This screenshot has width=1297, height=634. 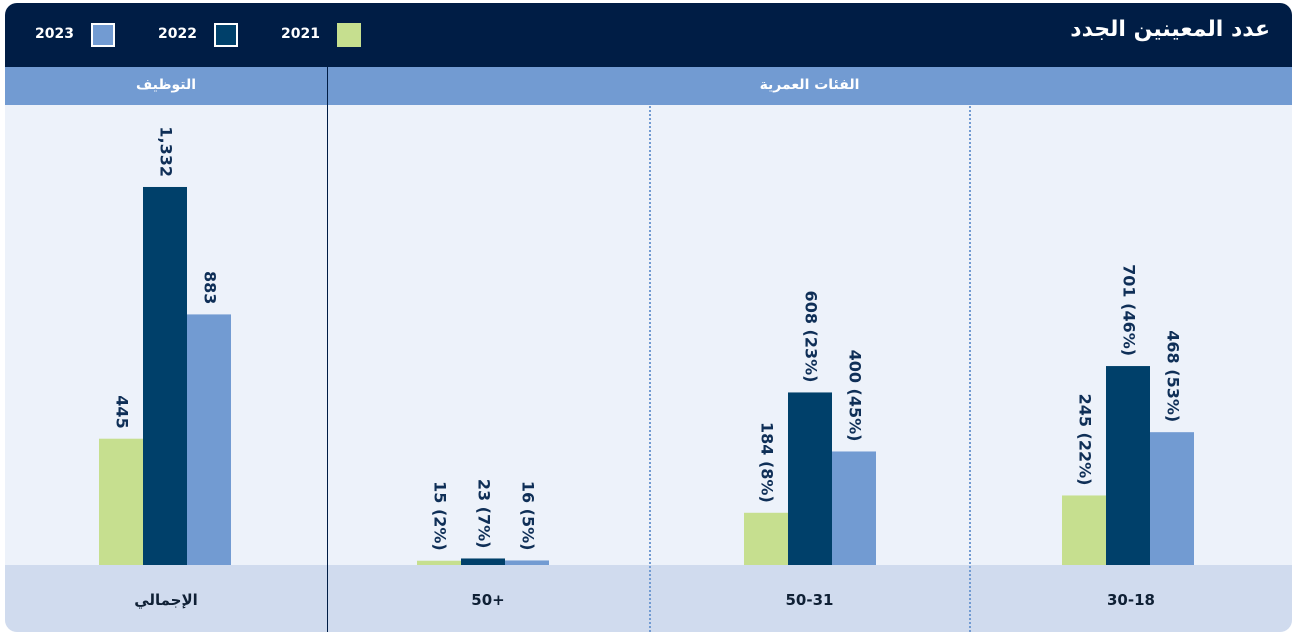 I want to click on bar-label-2021-cat1: 184 (8%), so click(x=767, y=462).